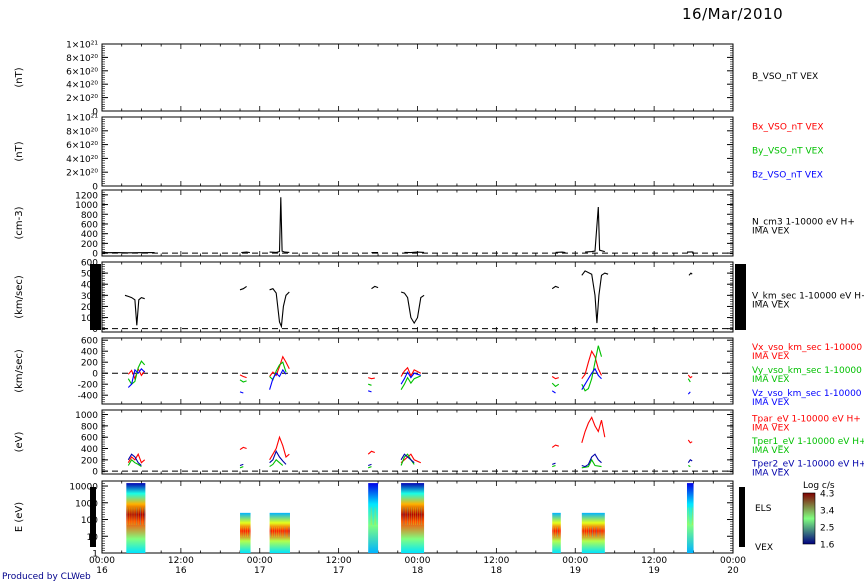  I want to click on plot-date: 16/Mar/2010, so click(733, 14).